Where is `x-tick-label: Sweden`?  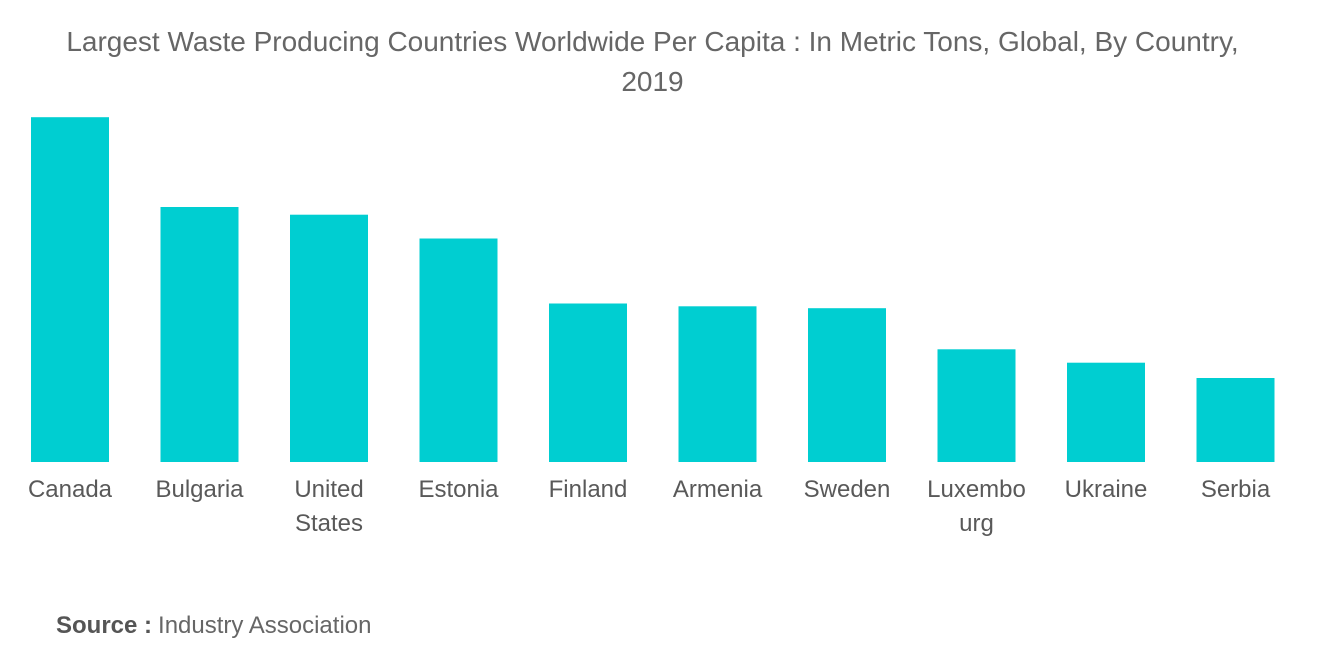
x-tick-label: Sweden is located at coordinates (847, 489).